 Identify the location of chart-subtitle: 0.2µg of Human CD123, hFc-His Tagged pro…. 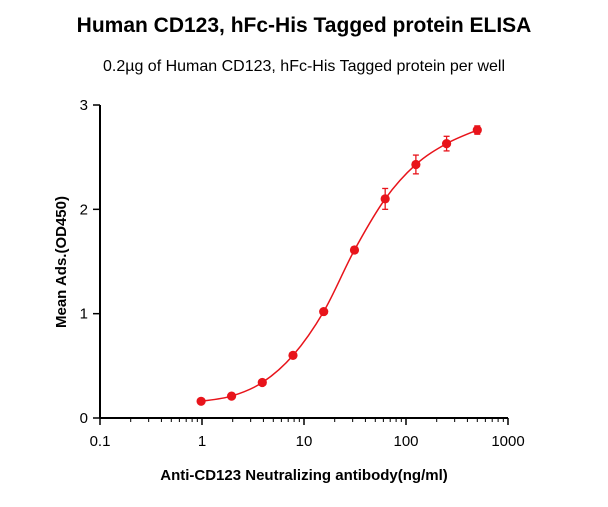
(303, 66).